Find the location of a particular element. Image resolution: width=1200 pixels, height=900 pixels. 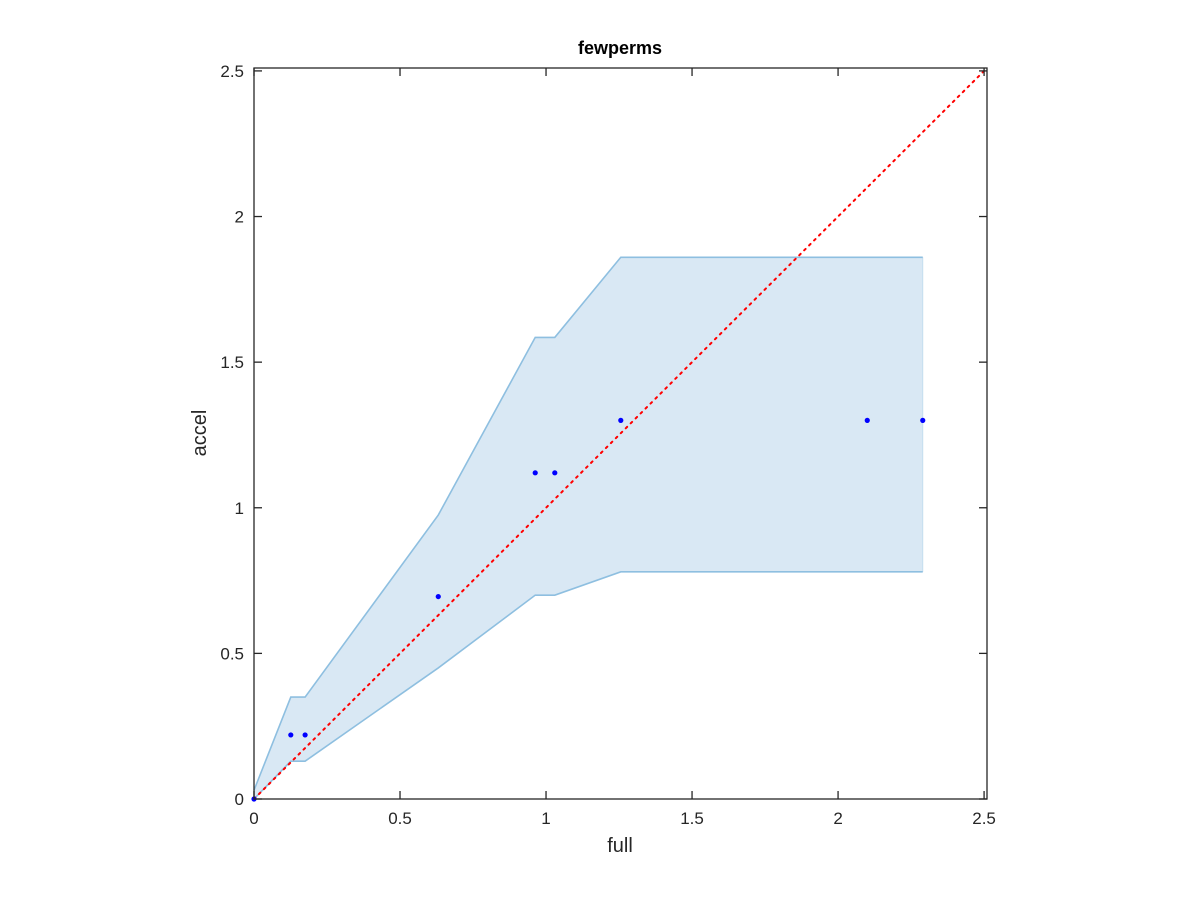

x-tick-label: 2.5 is located at coordinates (984, 818).